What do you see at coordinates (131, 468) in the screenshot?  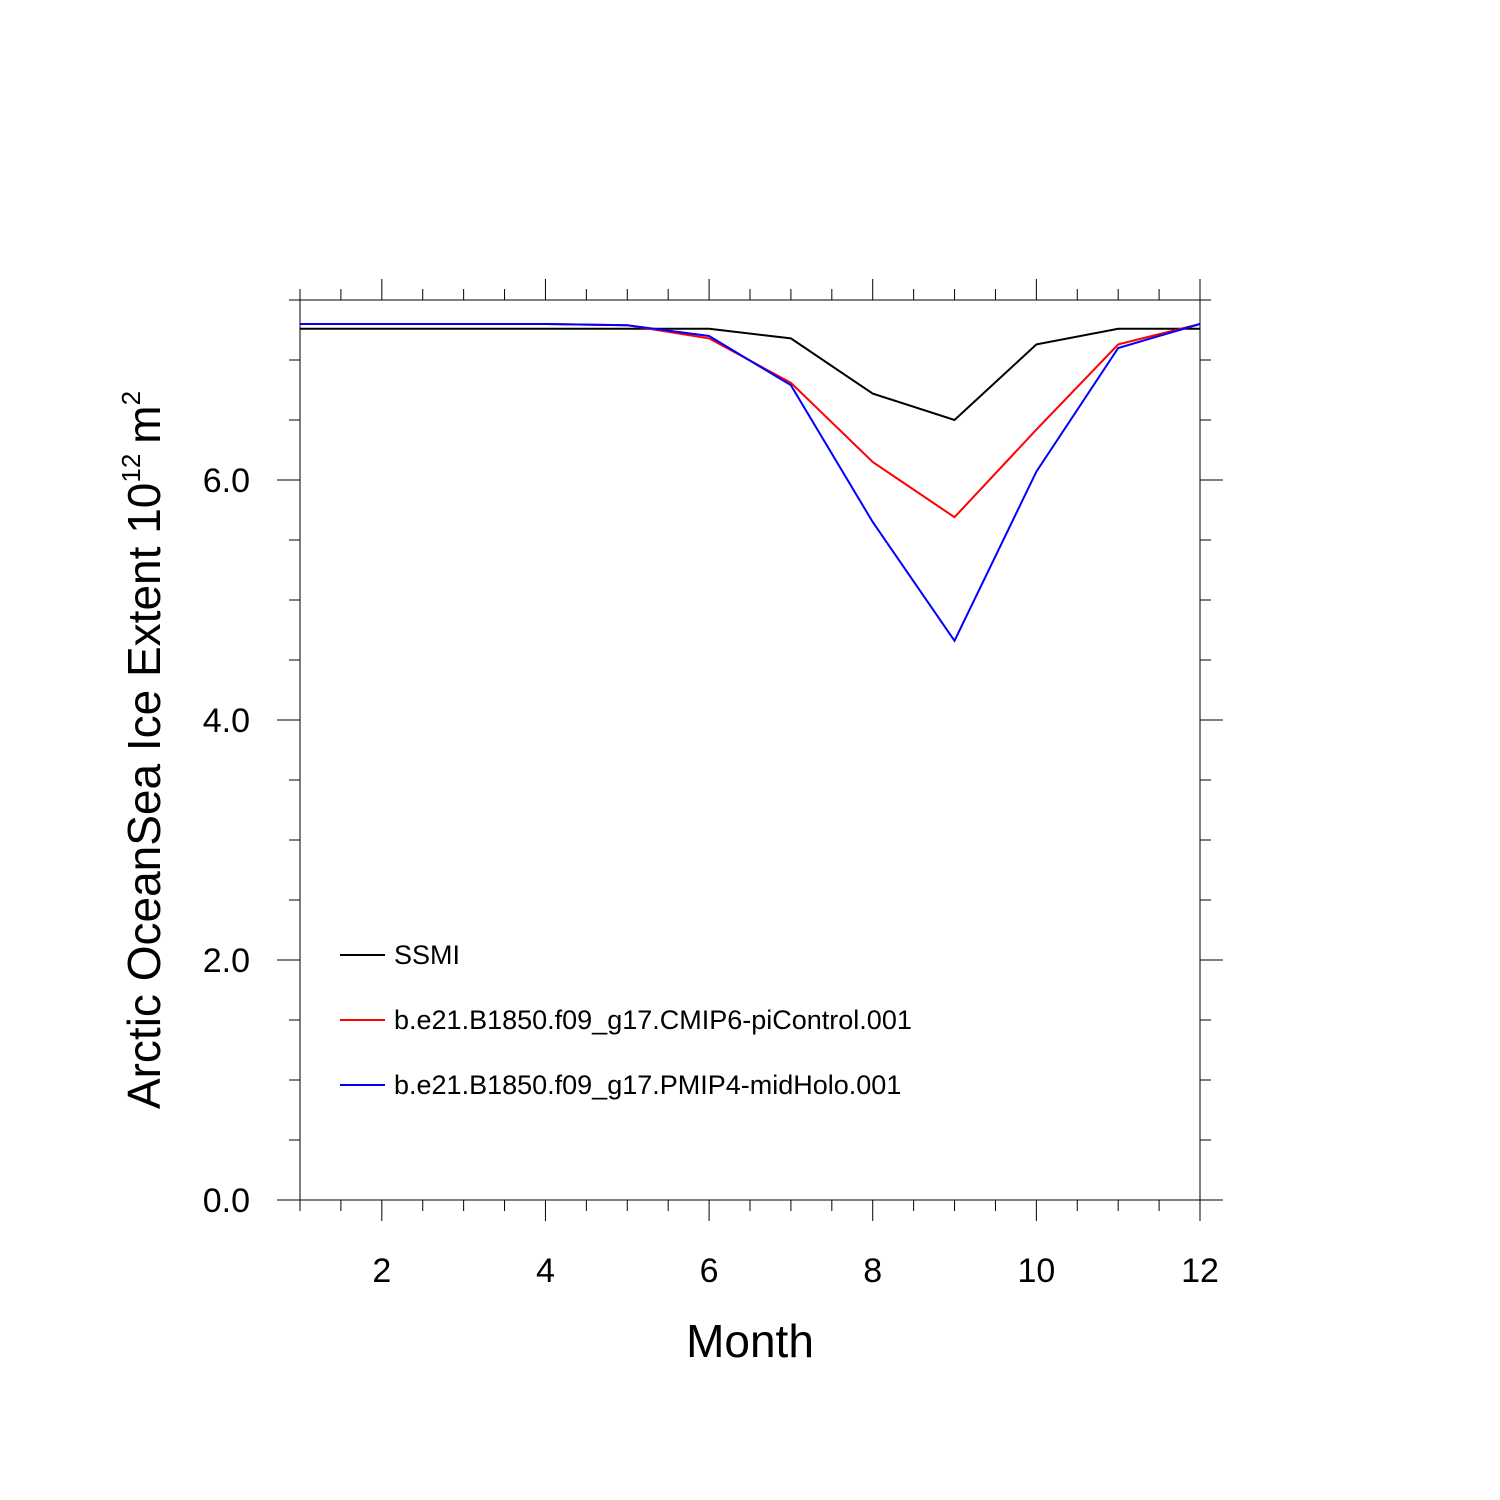 I see `y-axis-title-exponent: 12` at bounding box center [131, 468].